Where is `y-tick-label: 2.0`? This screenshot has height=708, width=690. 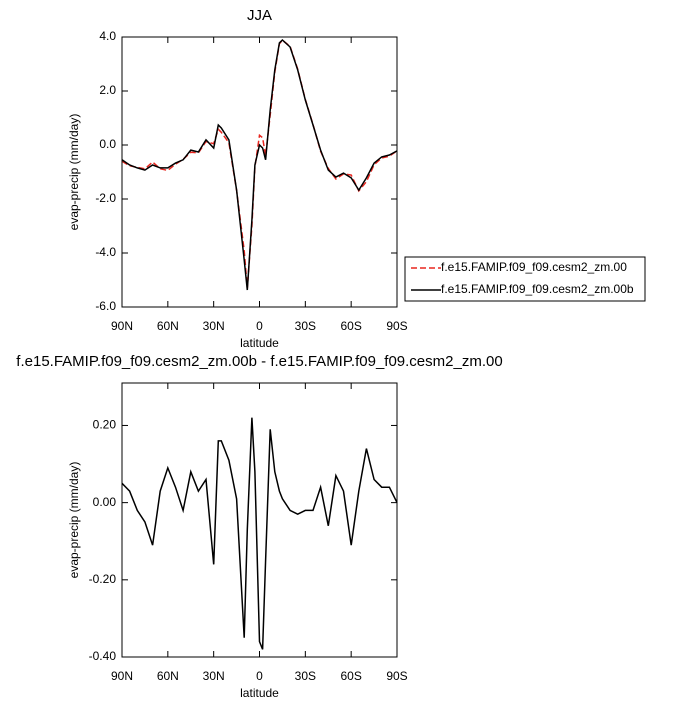
y-tick-label: 2.0 is located at coordinates (107, 90).